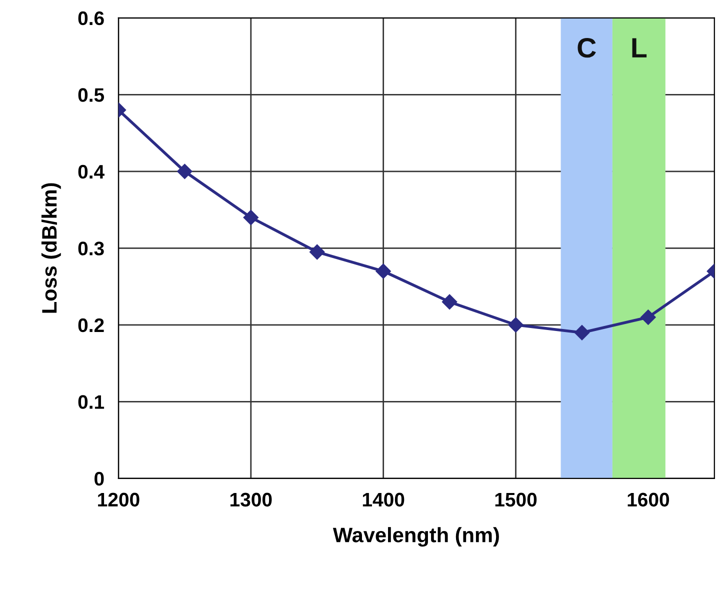 This screenshot has width=718, height=598. I want to click on y-tick-label: 0.4, so click(91, 171).